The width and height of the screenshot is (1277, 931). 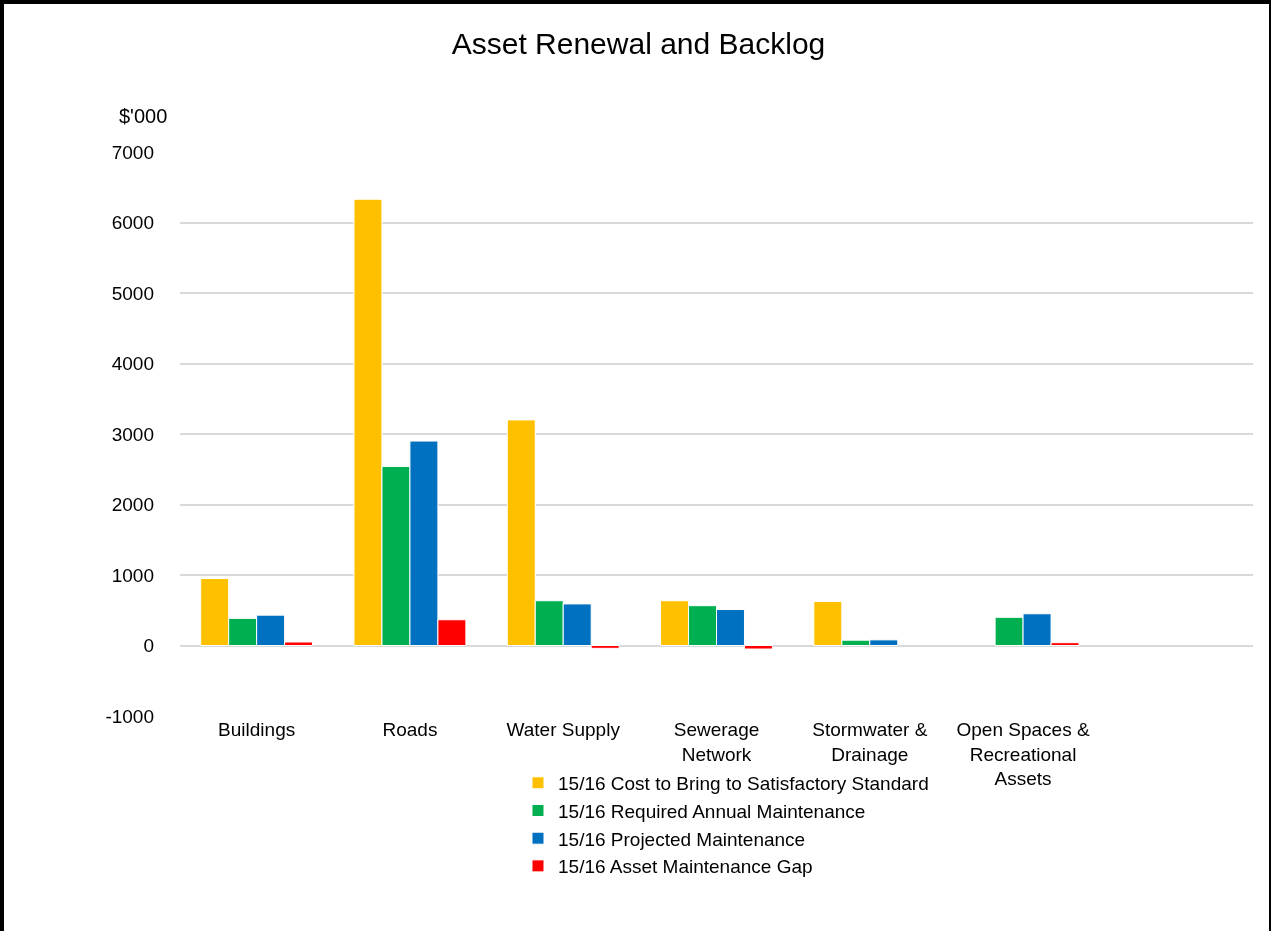 What do you see at coordinates (257, 729) in the screenshot?
I see `x-tick-label: Buildings` at bounding box center [257, 729].